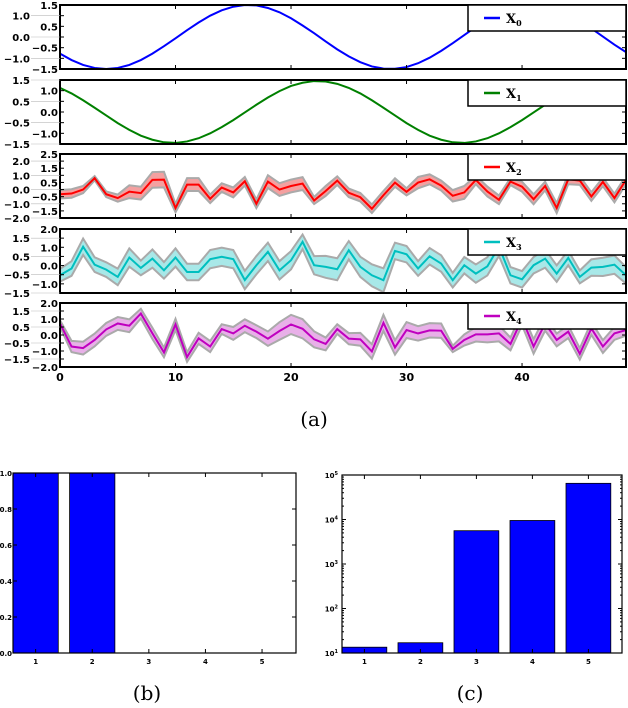  Describe the element at coordinates (49, 304) in the screenshot. I see `y-tick-label: 2.0` at that location.